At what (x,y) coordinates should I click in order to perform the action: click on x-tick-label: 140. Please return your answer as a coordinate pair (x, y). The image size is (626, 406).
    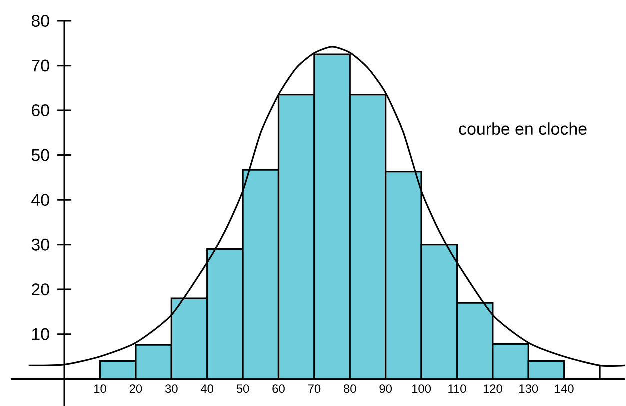
    Looking at the image, I should click on (564, 389).